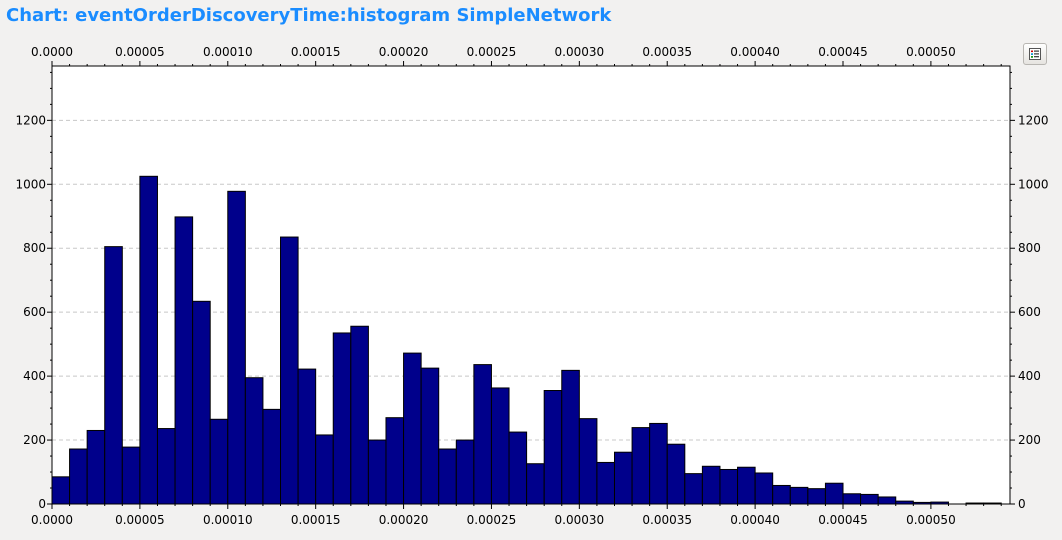 The width and height of the screenshot is (1062, 540). I want to click on y-tick-label-right: 200, so click(1029, 440).